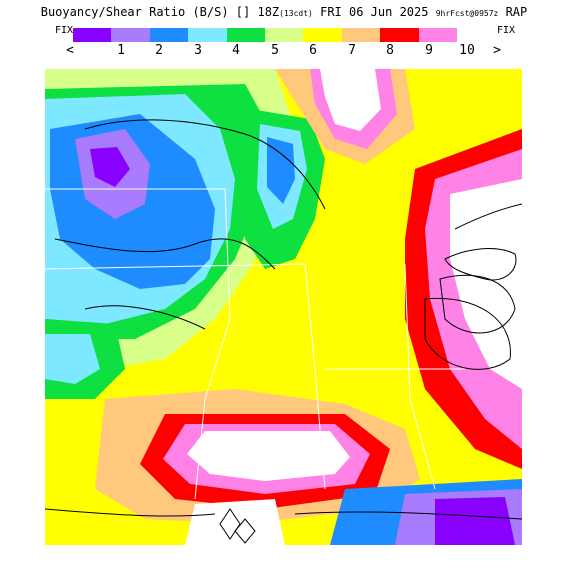  I want to click on field-region-white-east, so click(486, 284).